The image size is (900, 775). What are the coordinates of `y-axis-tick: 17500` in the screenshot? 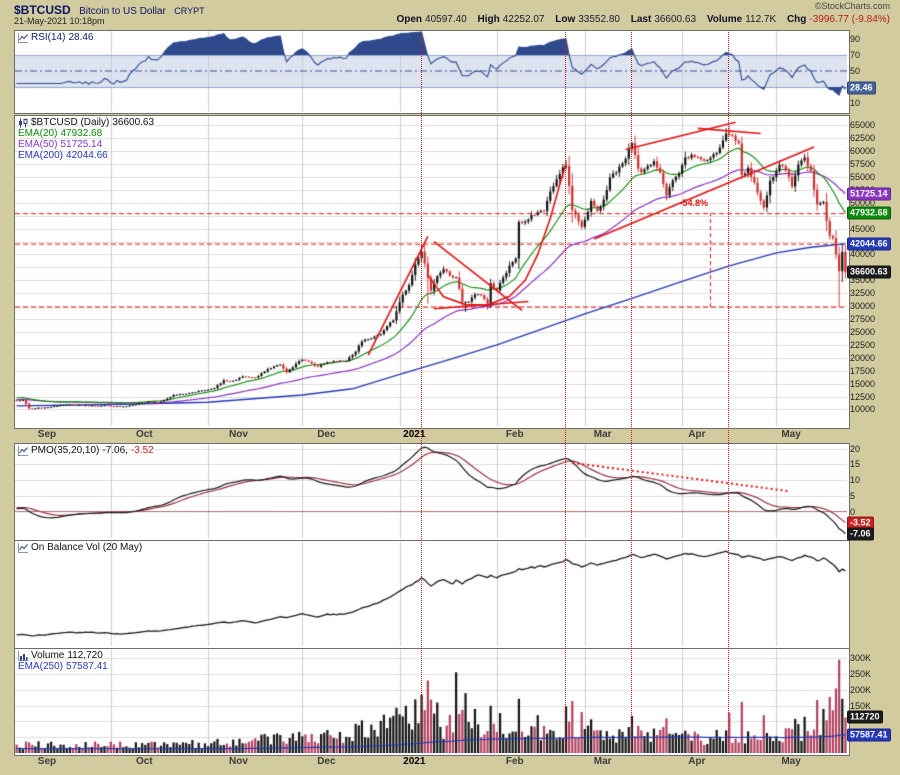 It's located at (863, 370).